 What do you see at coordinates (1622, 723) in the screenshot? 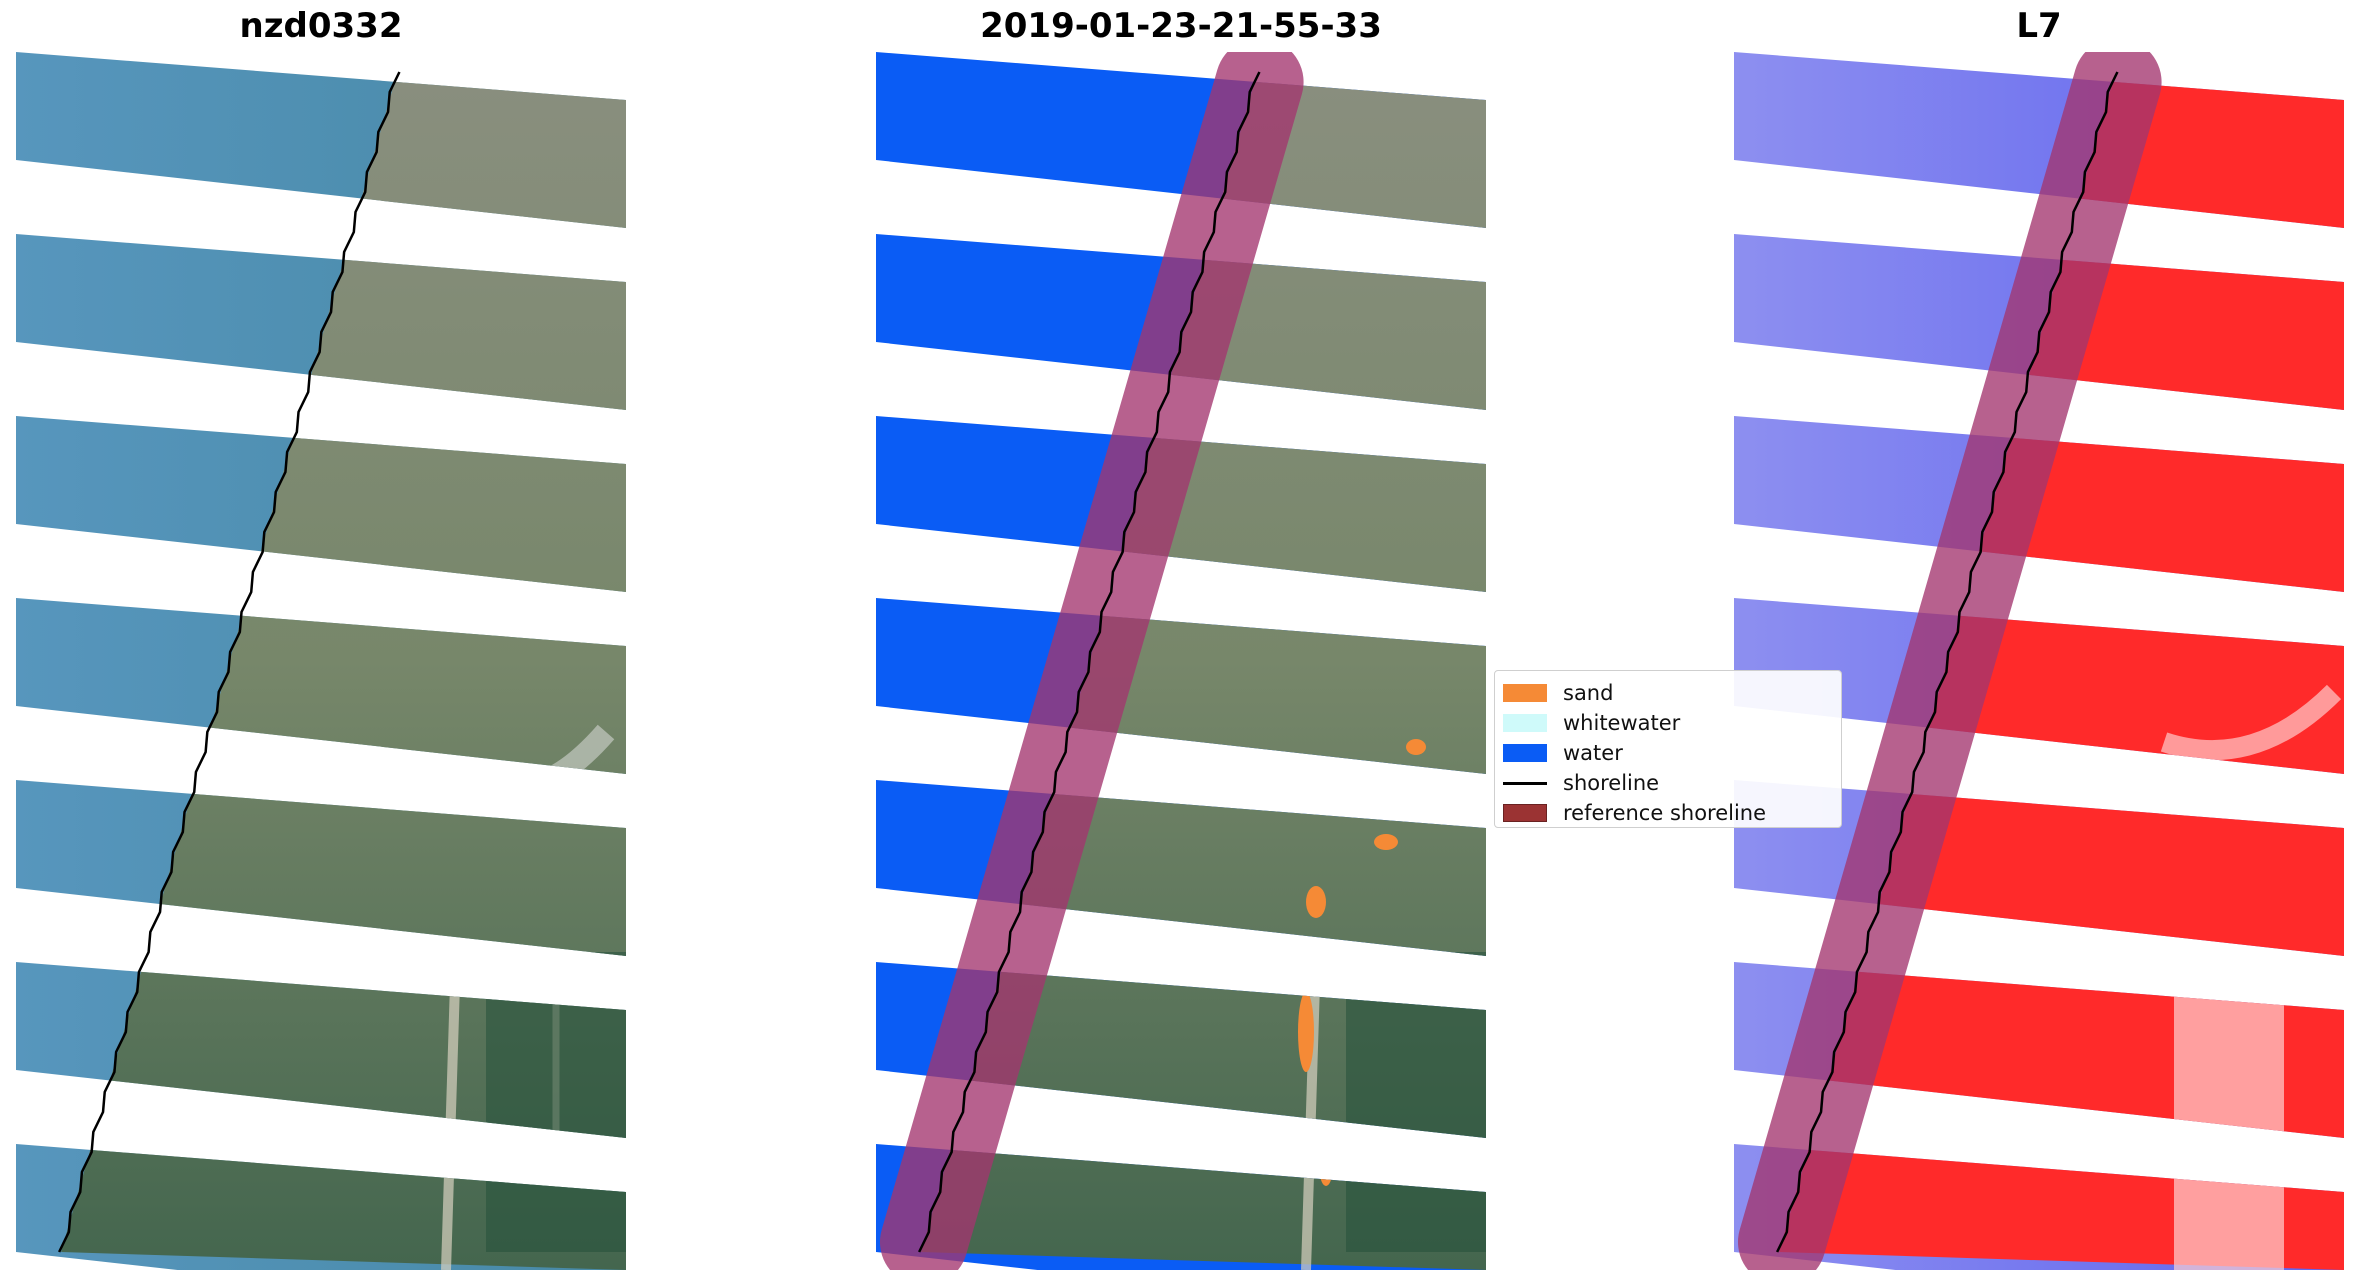
I see `legend-label: whitewater` at bounding box center [1622, 723].